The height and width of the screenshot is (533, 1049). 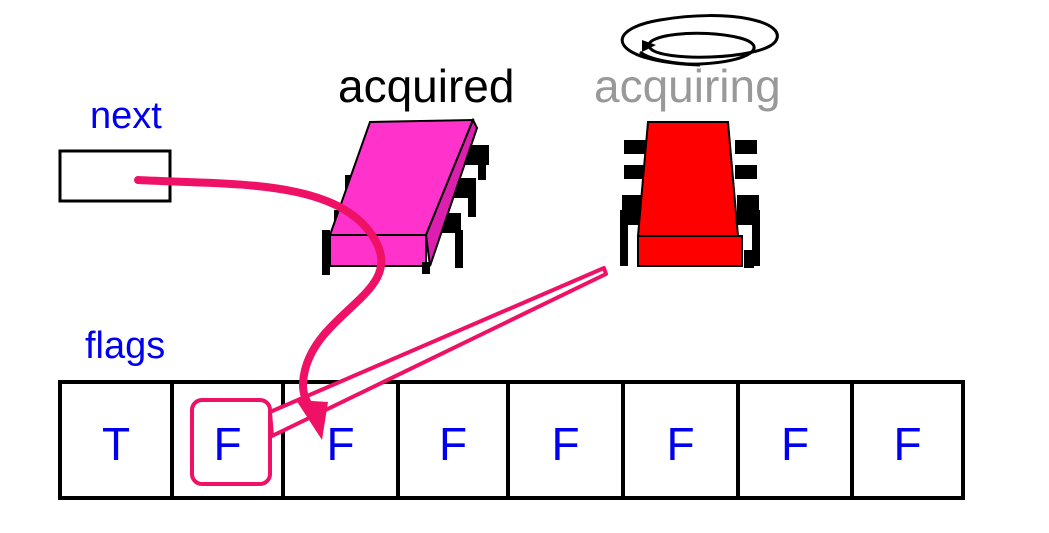 I want to click on flag-cell-3: F, so click(x=453, y=444).